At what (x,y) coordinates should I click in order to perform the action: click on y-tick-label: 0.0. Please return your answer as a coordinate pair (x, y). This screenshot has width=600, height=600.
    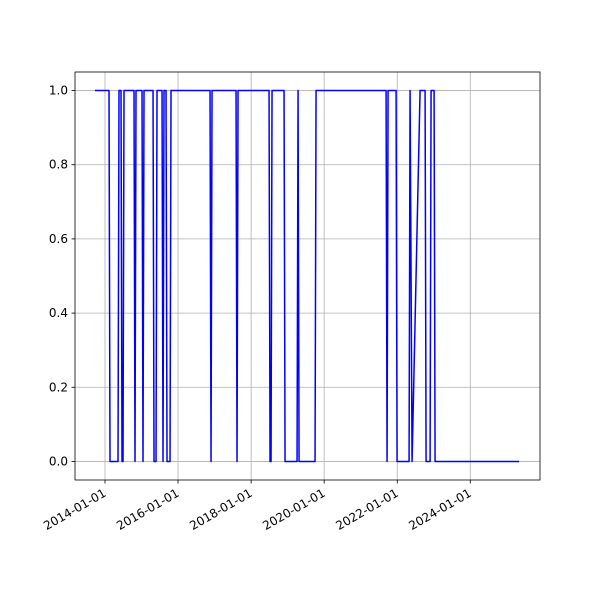
    Looking at the image, I should click on (58, 461).